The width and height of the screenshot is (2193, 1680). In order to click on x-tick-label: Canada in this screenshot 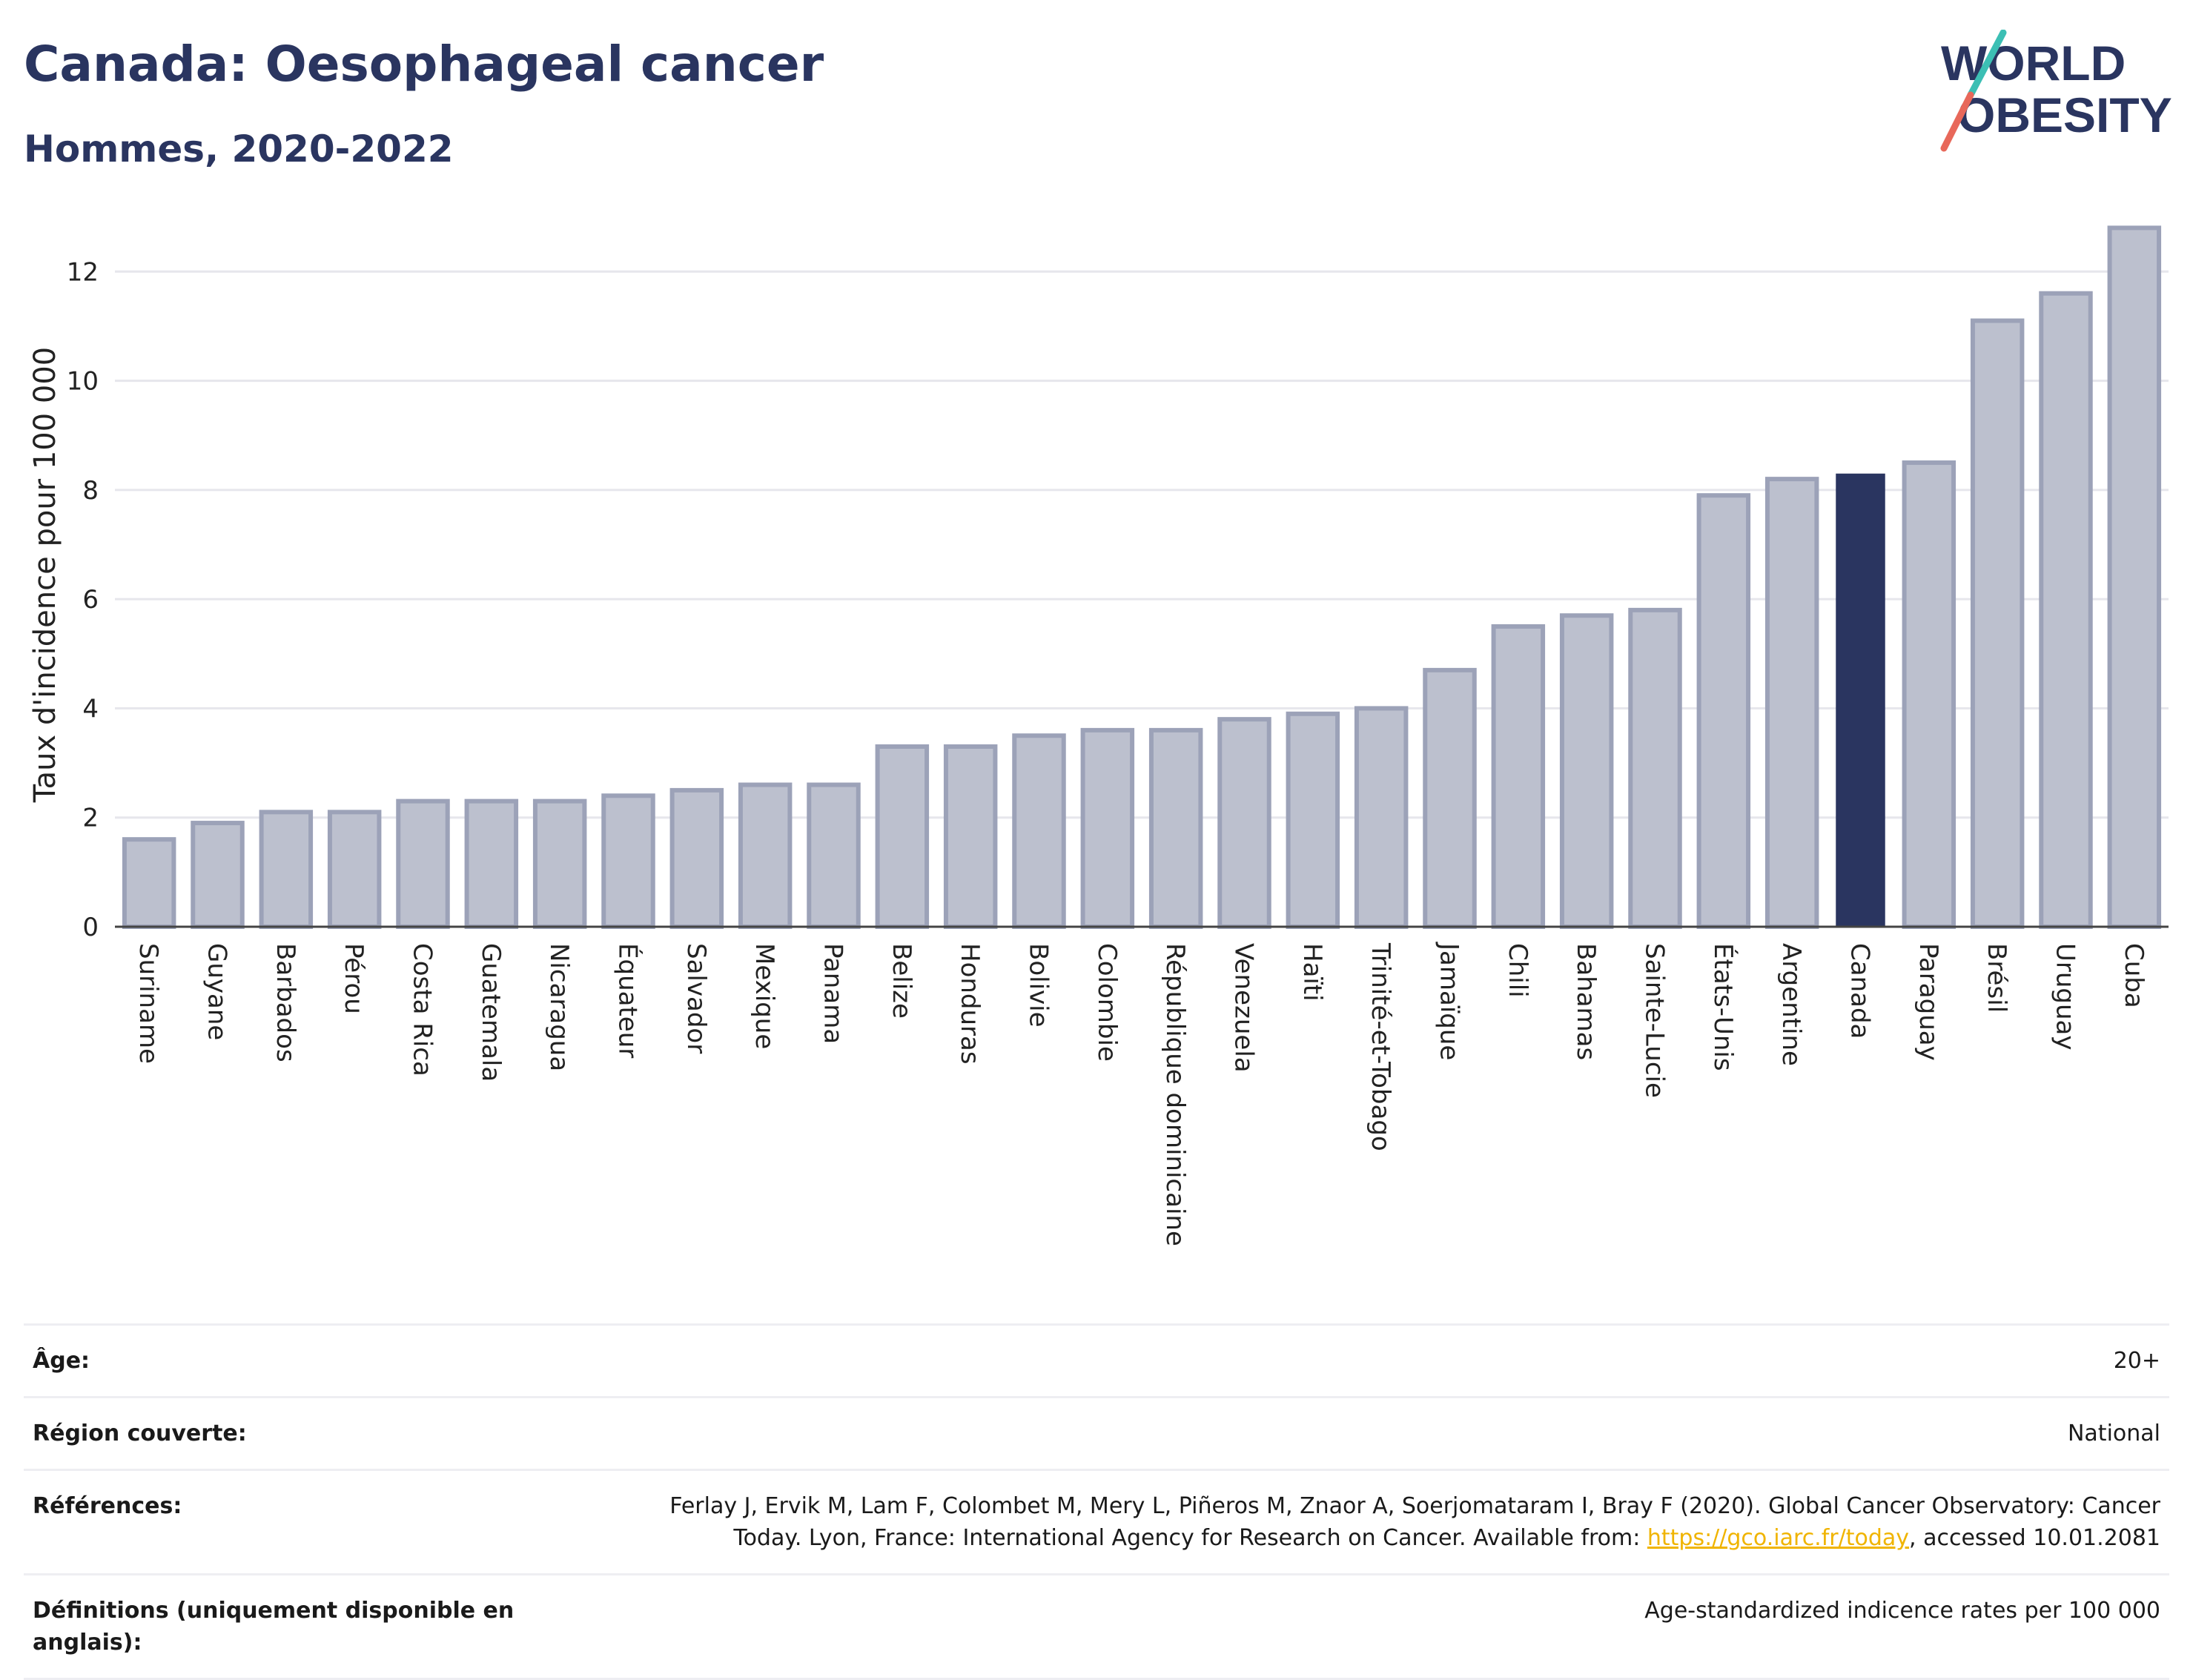, I will do `click(1860, 991)`.